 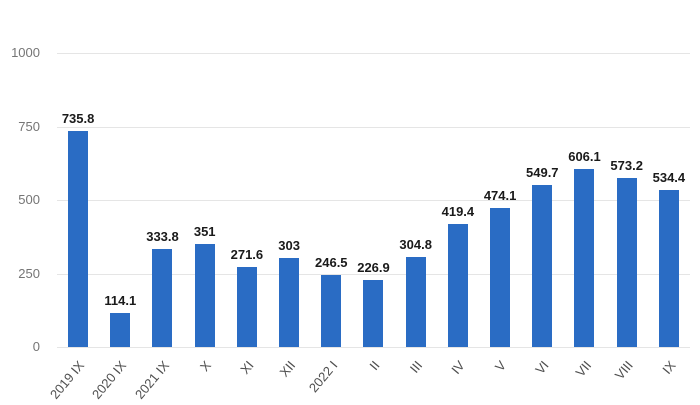 What do you see at coordinates (289, 302) in the screenshot?
I see `bar-XII` at bounding box center [289, 302].